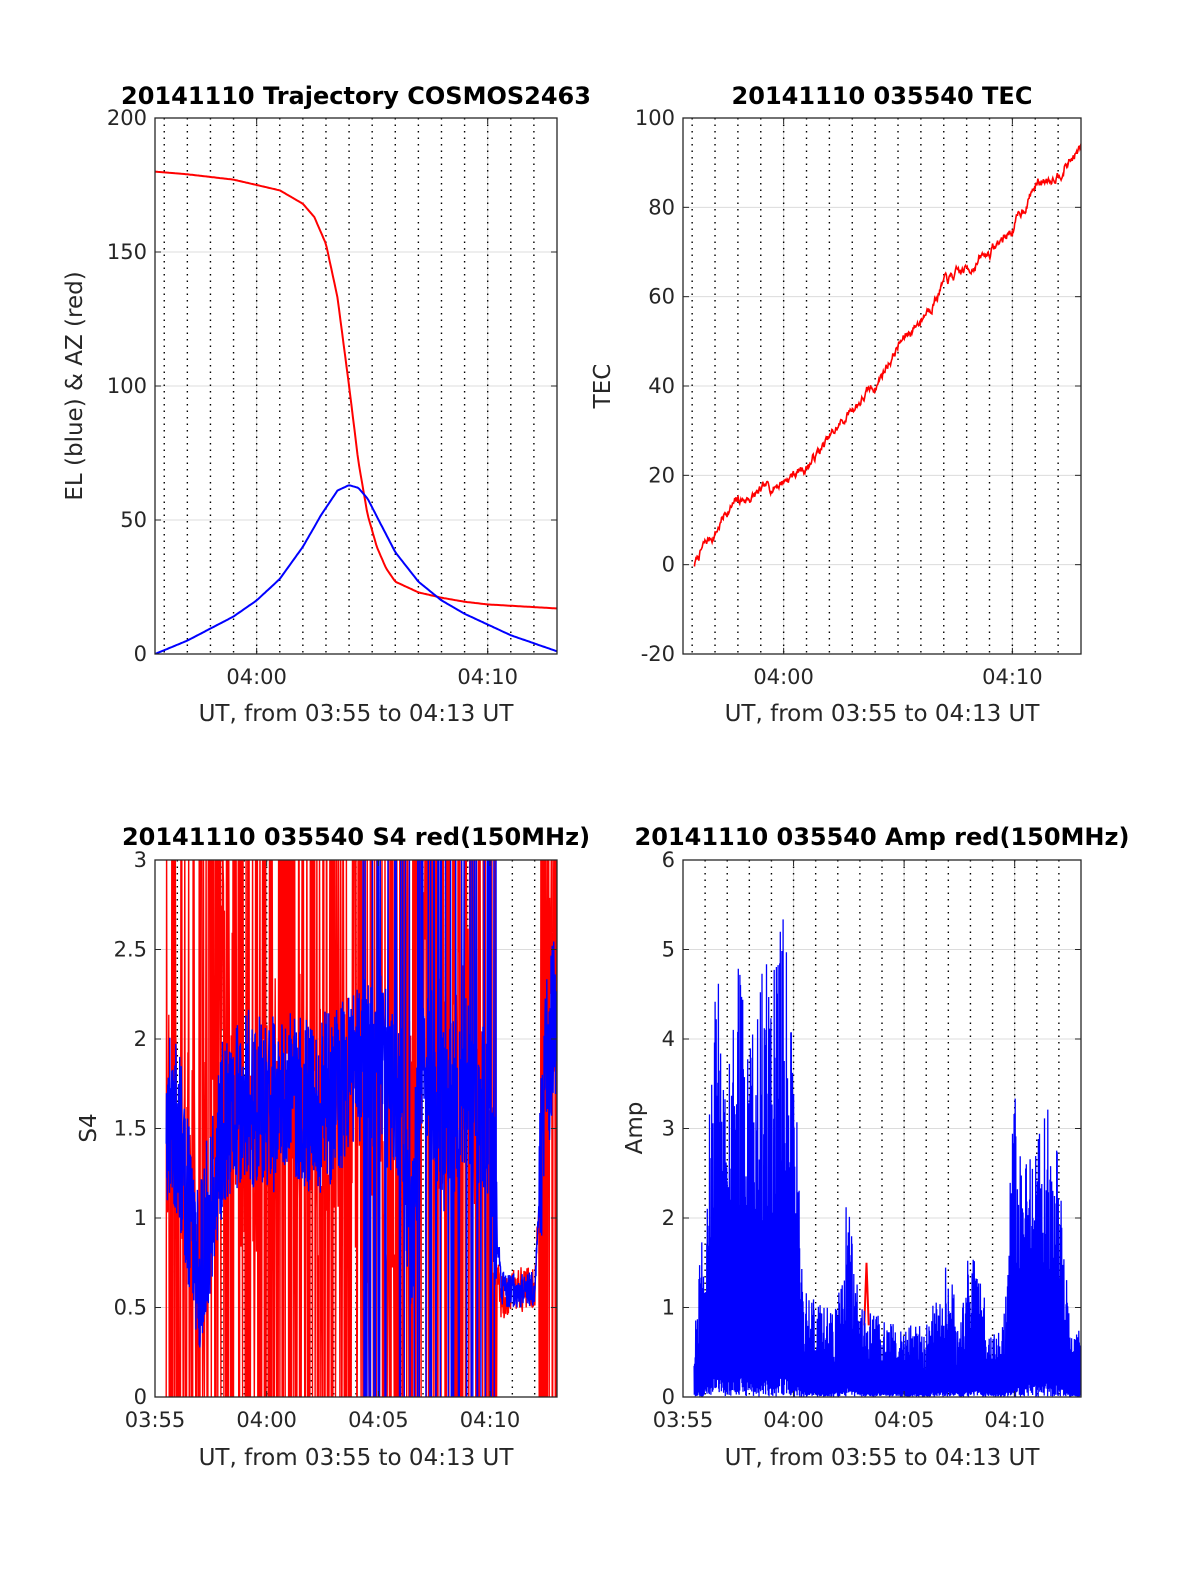  I want to click on s4-ytick-label: 0.5, so click(130, 1308).